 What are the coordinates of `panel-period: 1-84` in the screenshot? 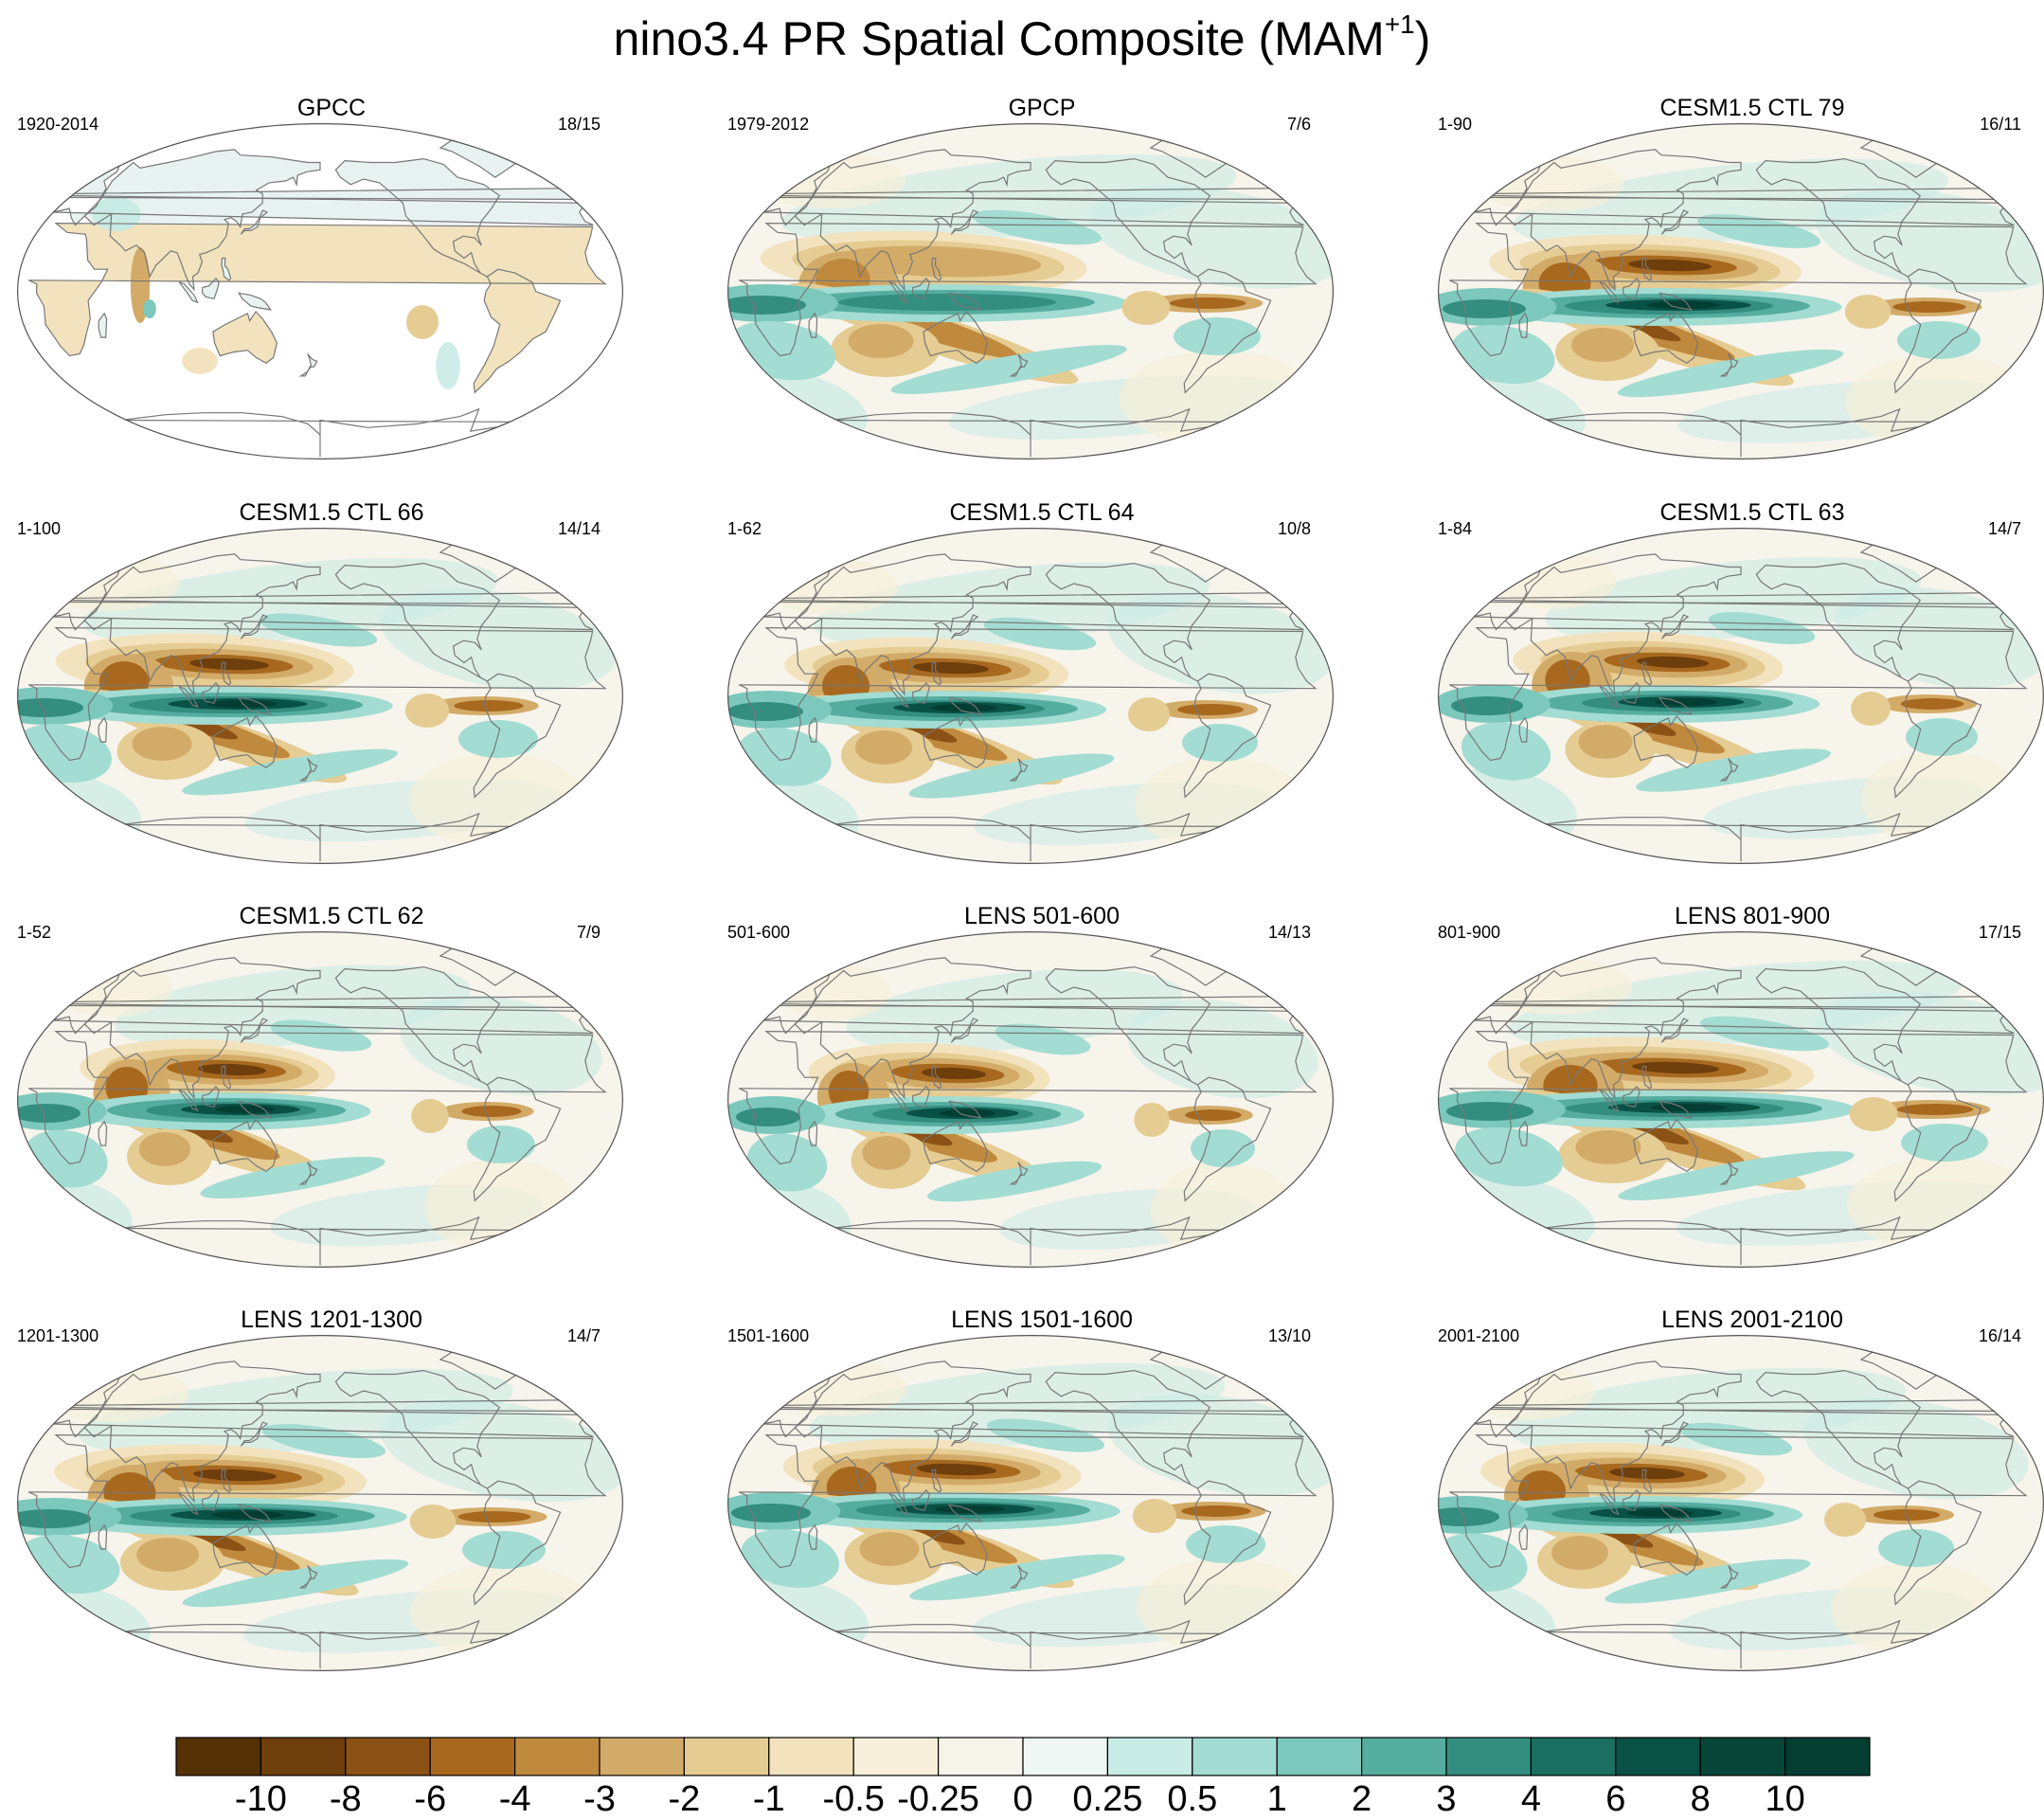 It's located at (1455, 528).